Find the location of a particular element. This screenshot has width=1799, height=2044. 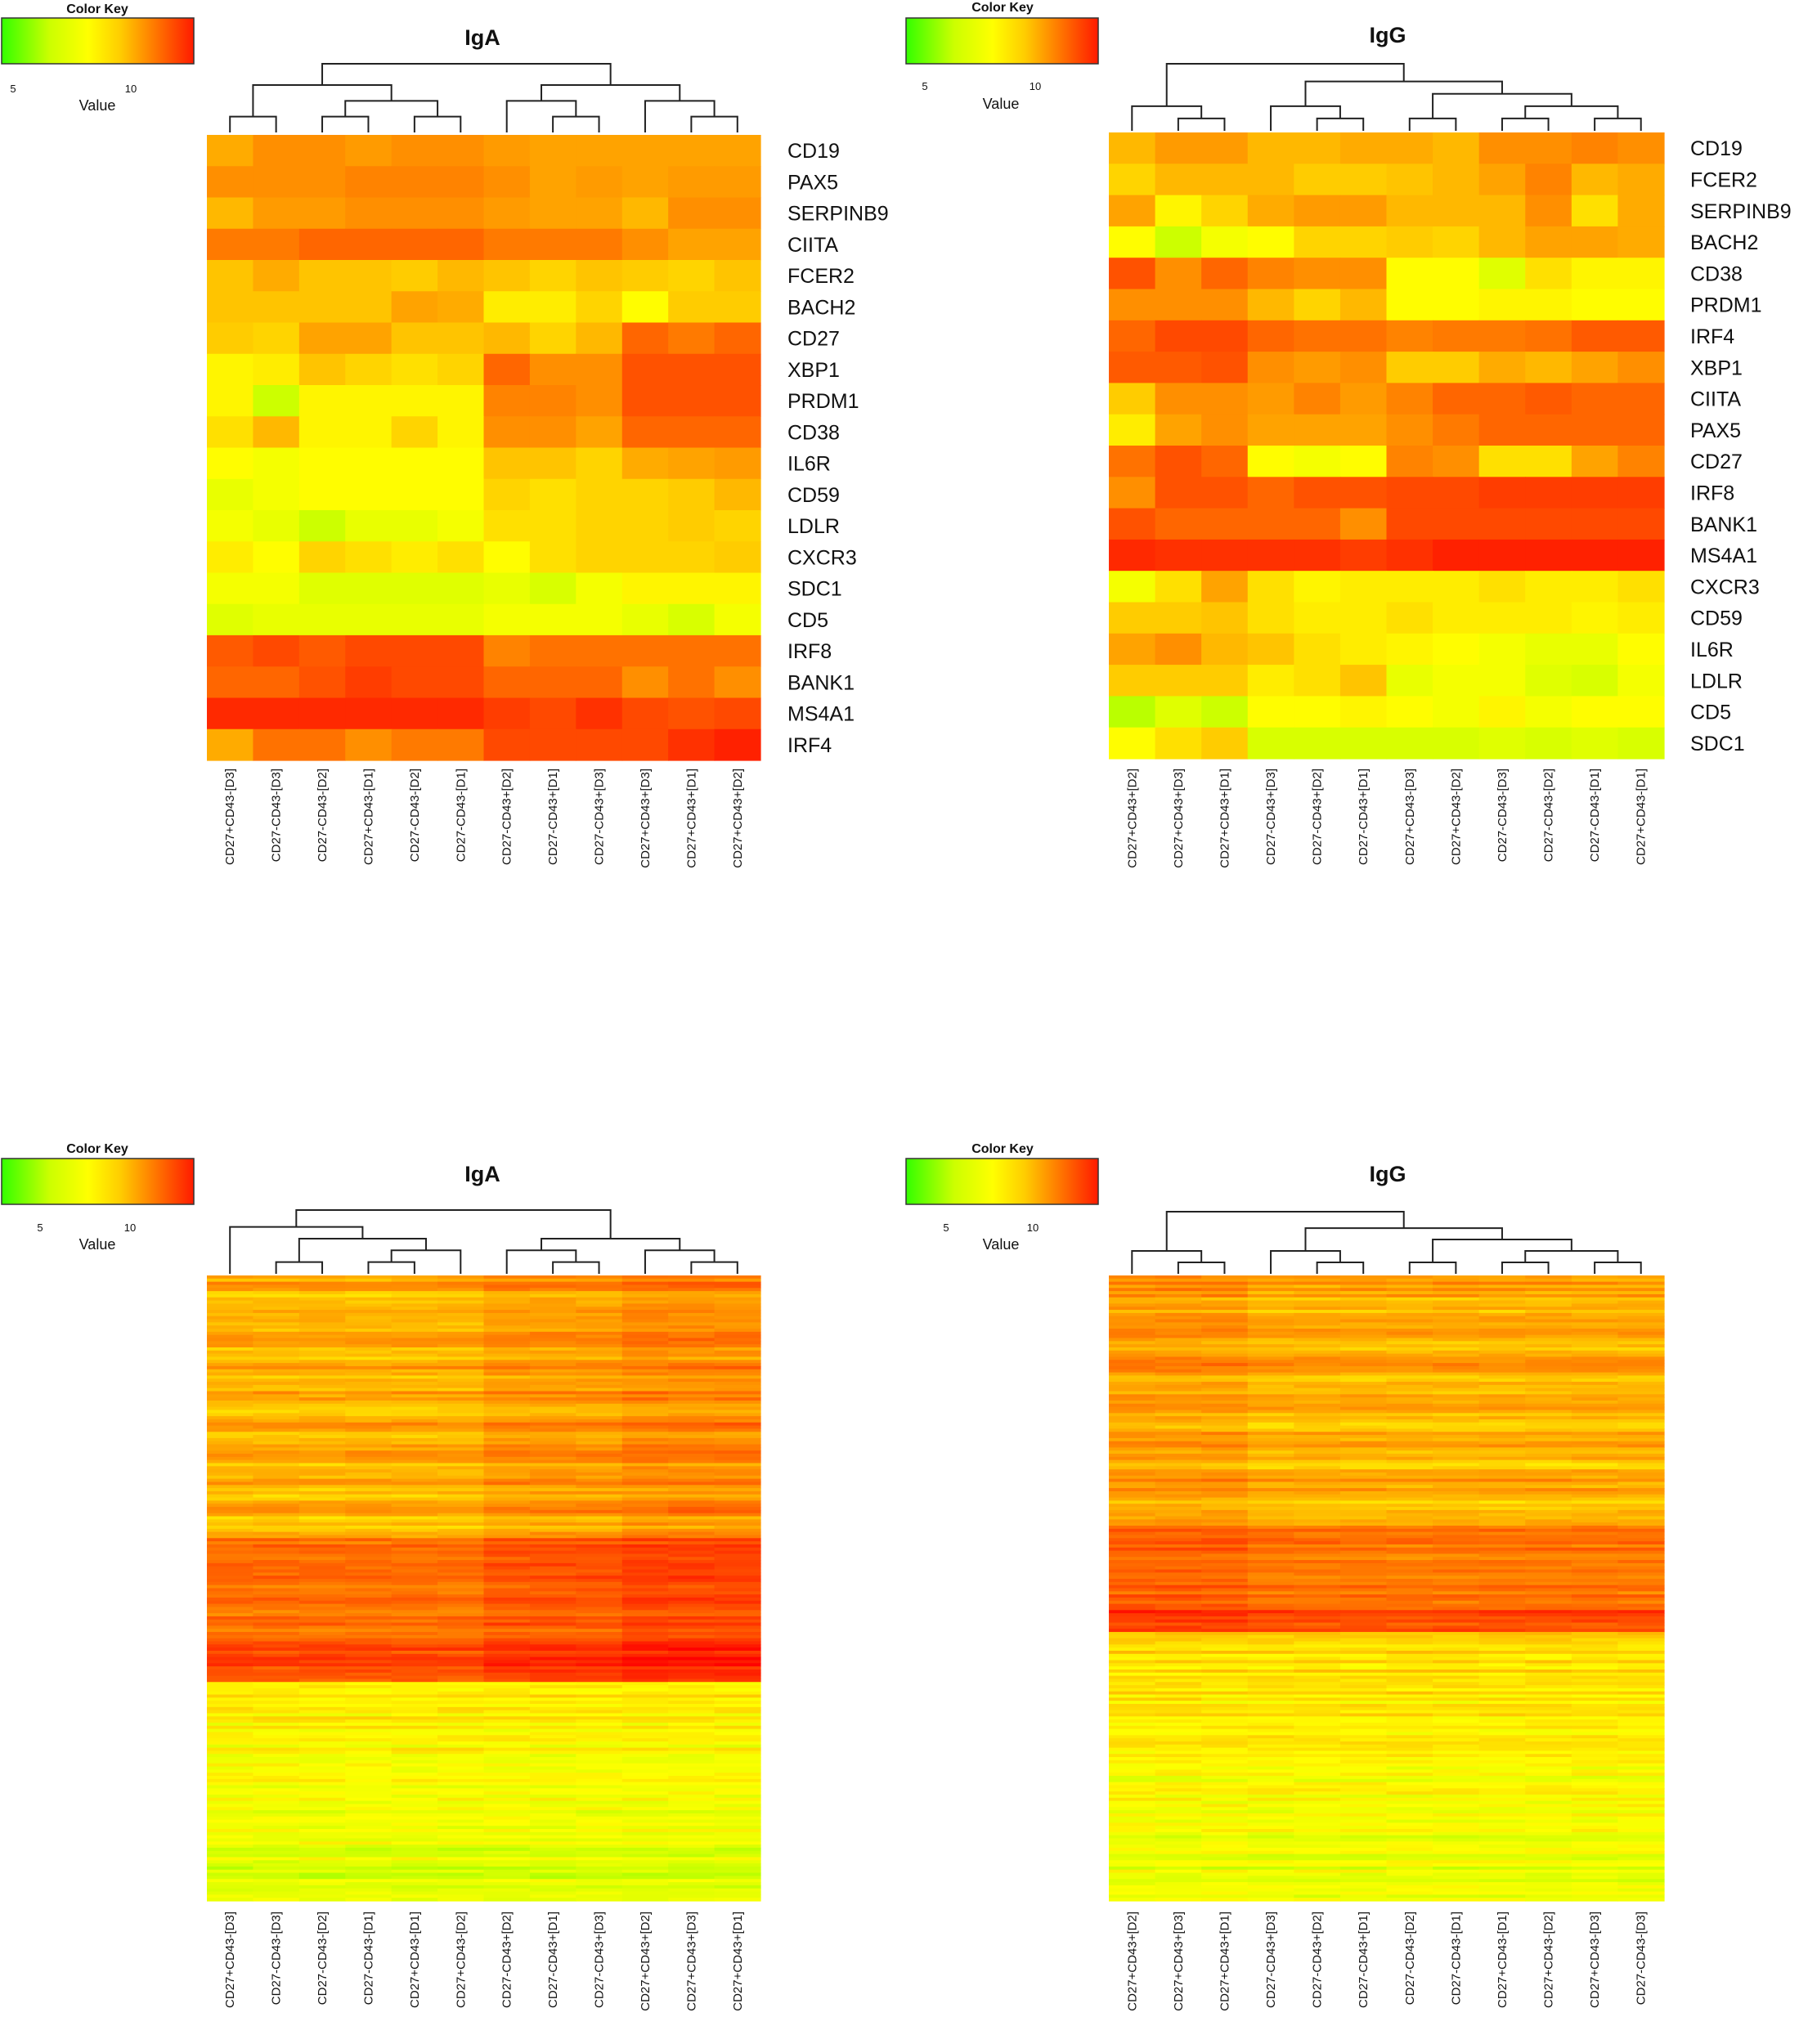

dendrogram-branch is located at coordinates (391, 1268).